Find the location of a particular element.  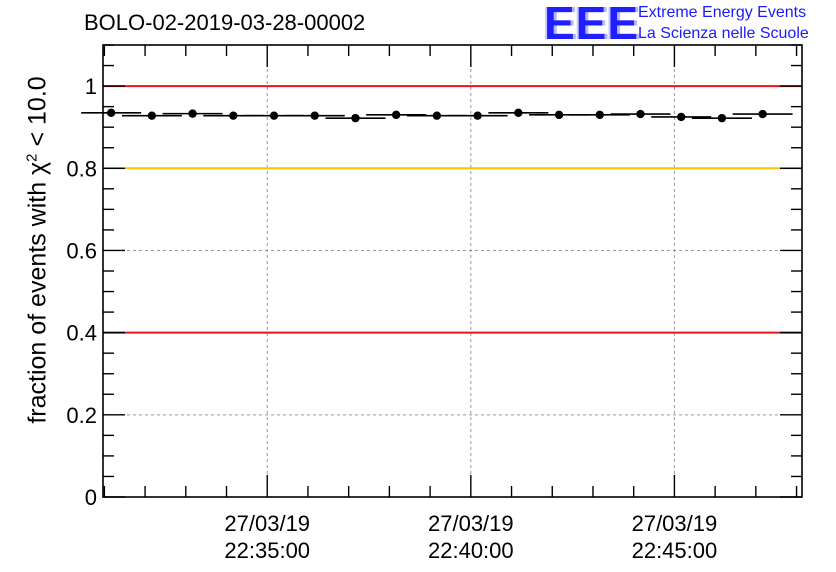

y-tick-label: 0.2 is located at coordinates (81, 415).